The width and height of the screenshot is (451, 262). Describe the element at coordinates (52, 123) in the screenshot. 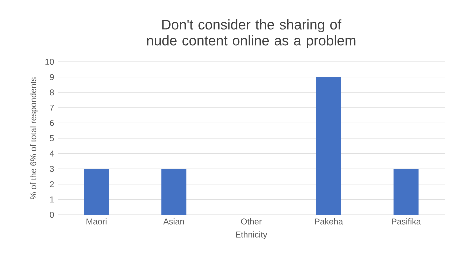

I see `y-tick-label: 6` at that location.